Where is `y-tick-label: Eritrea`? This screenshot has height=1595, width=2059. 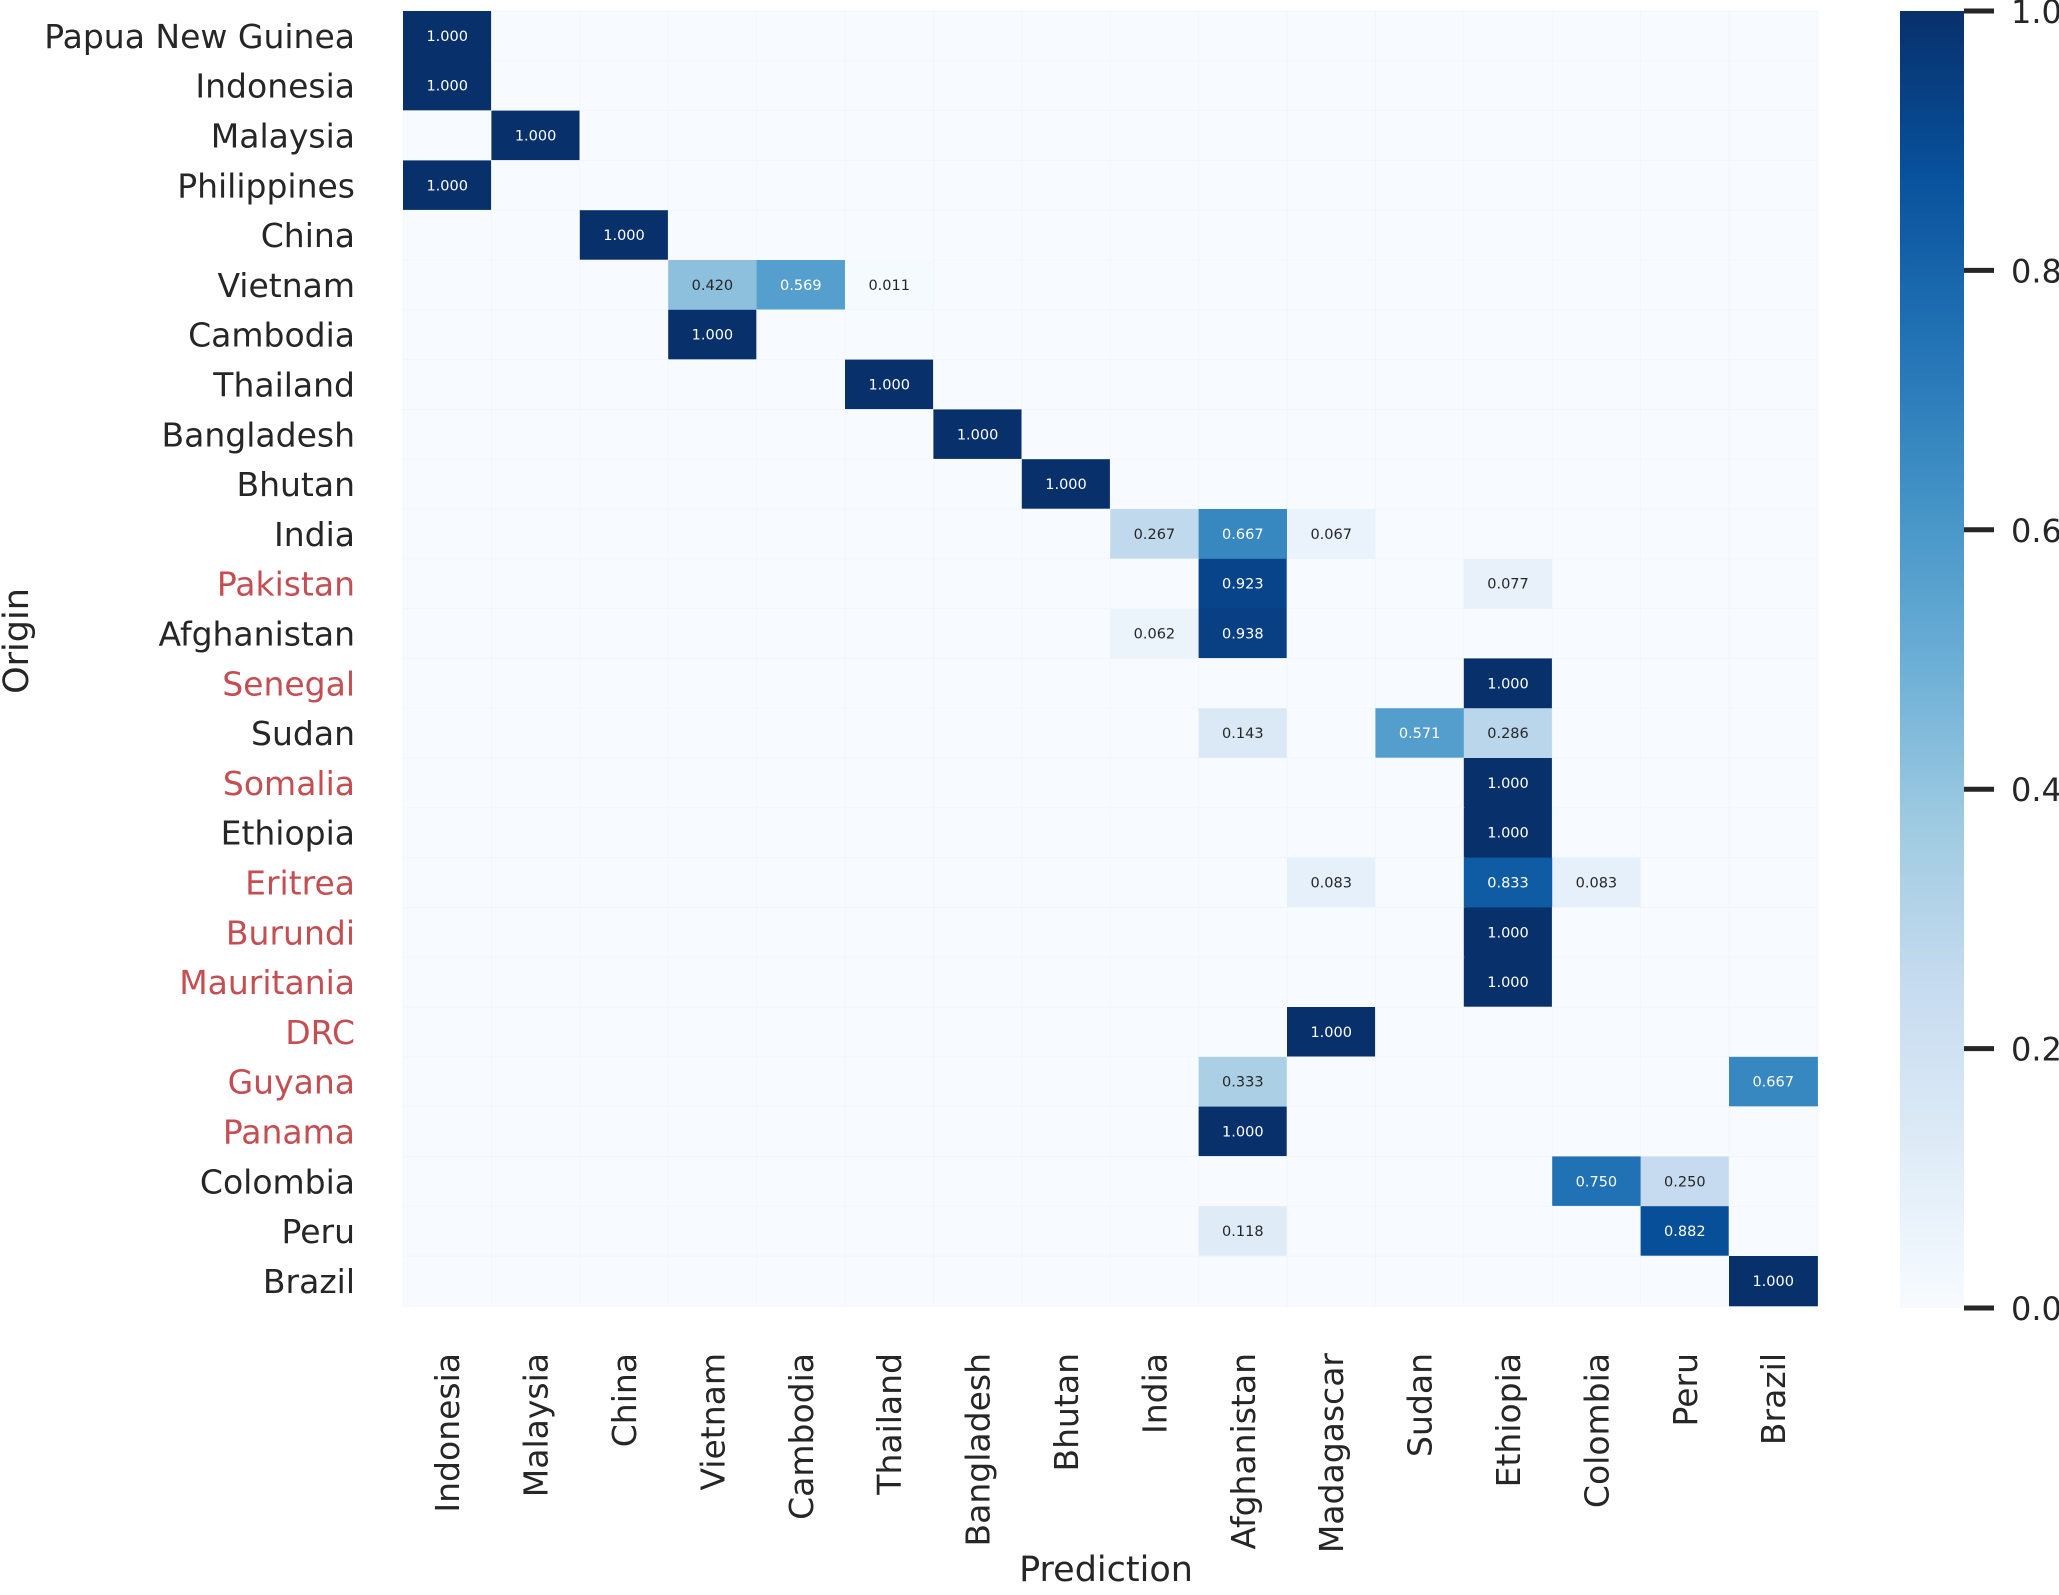 y-tick-label: Eritrea is located at coordinates (300, 883).